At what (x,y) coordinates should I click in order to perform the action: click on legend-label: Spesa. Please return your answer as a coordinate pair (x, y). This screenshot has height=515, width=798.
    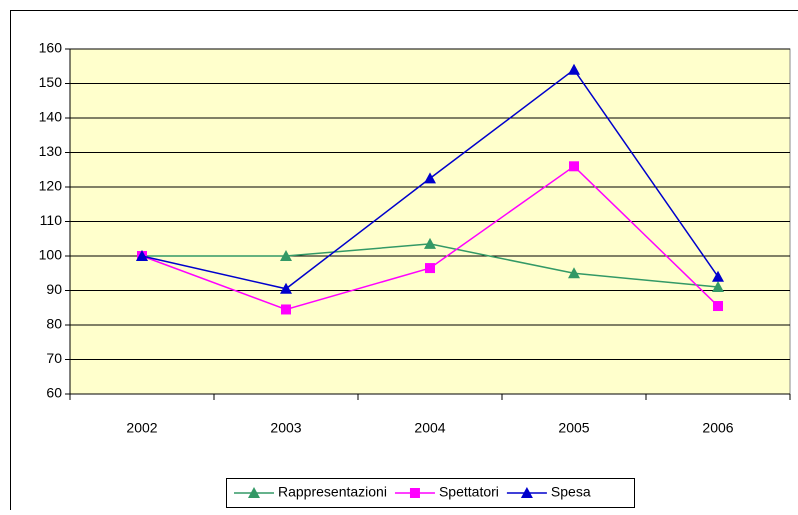
    Looking at the image, I should click on (571, 492).